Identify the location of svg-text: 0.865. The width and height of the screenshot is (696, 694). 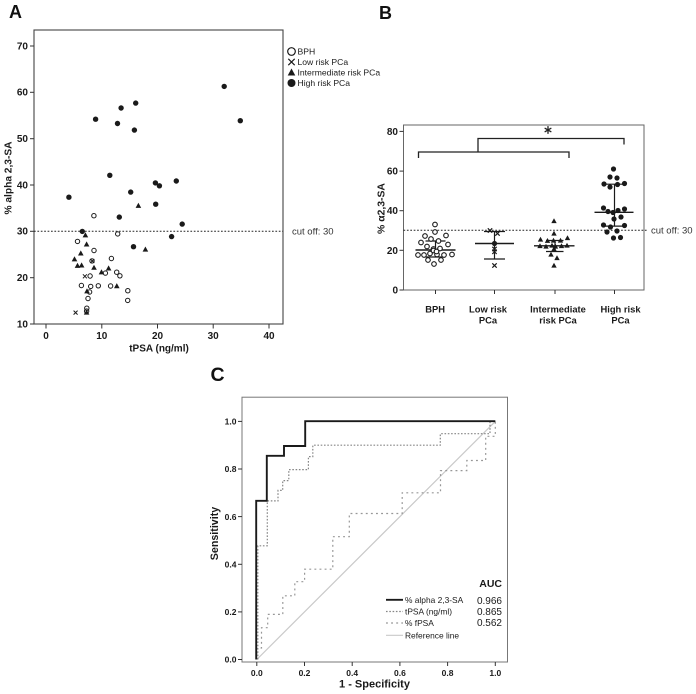
(489, 612).